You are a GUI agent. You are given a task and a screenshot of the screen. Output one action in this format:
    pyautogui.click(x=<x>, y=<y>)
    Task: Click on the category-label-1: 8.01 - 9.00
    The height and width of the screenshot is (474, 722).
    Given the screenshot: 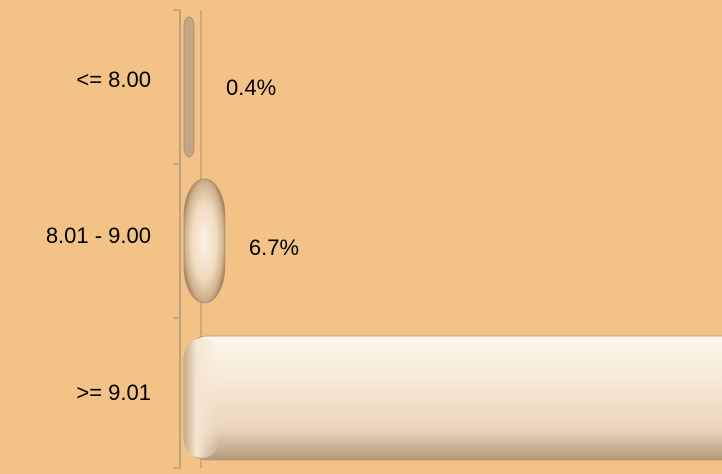 What is the action you would take?
    pyautogui.click(x=98, y=235)
    